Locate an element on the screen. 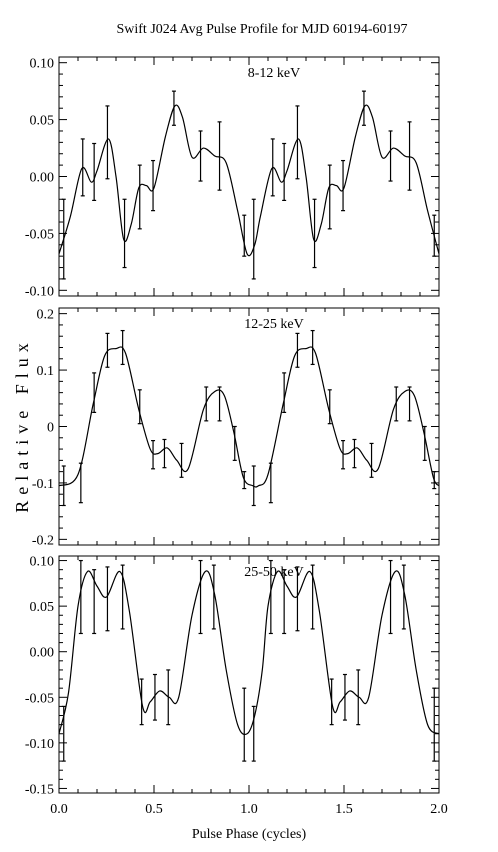  y-tick-label: -0.15 is located at coordinates (39, 789).